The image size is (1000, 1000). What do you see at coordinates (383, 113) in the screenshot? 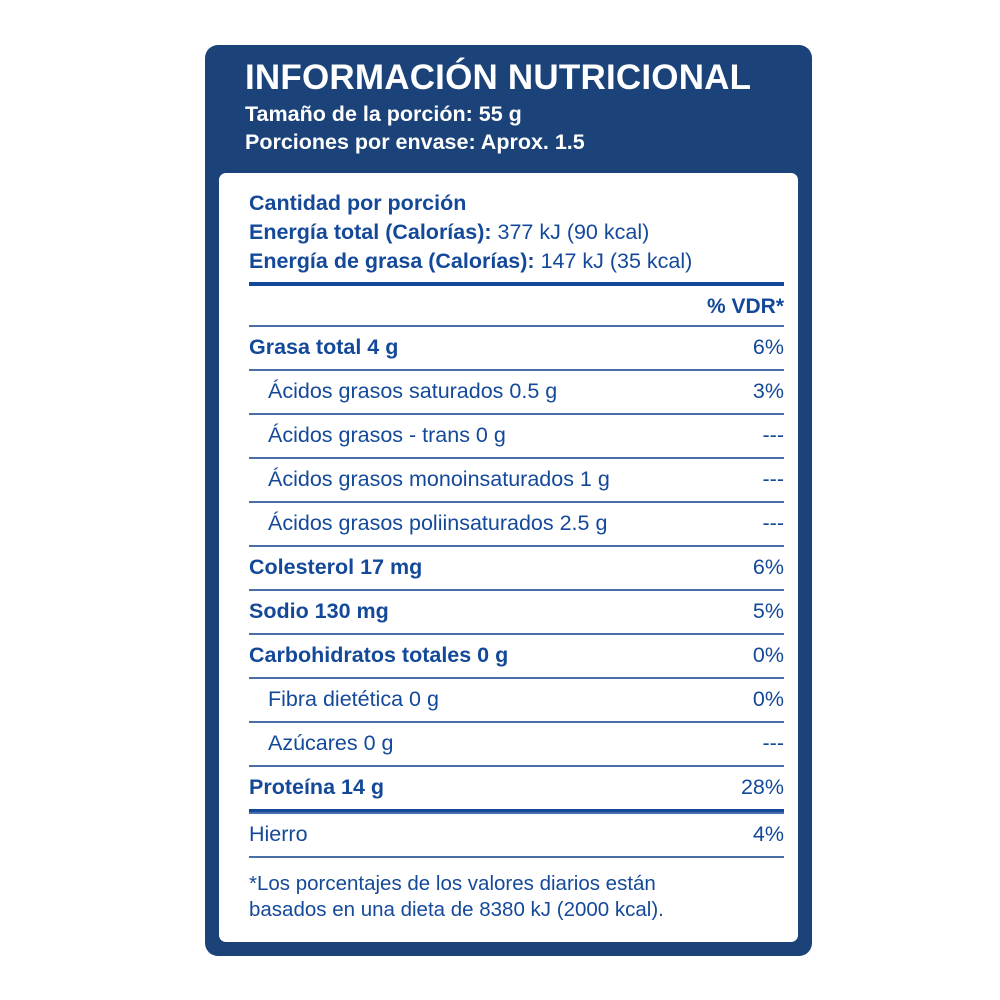
I see `serving-size-text: Tamaño de la porción: 55 g` at bounding box center [383, 113].